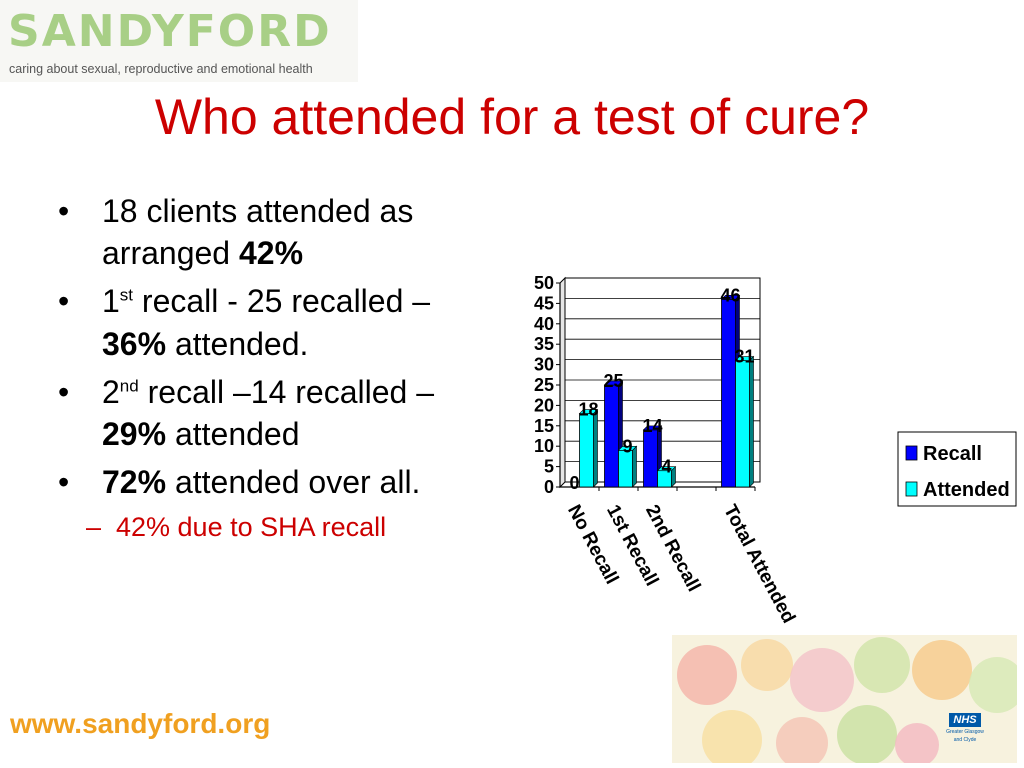 The image size is (1024, 768). What do you see at coordinates (170, 31) in the screenshot?
I see `logo-wordmark: SANDYFORD` at bounding box center [170, 31].